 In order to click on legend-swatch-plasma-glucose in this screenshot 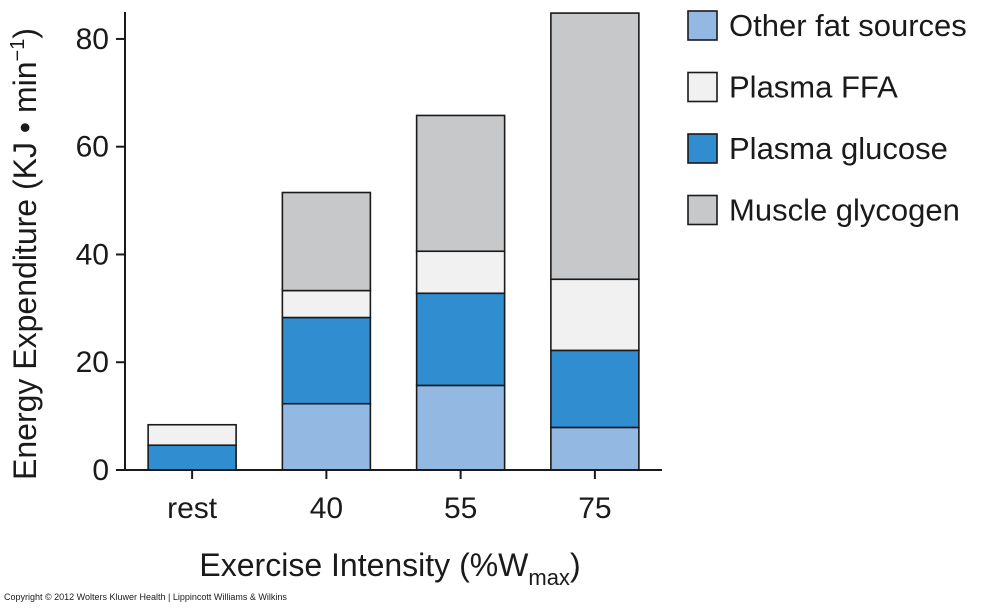, I will do `click(702, 148)`.